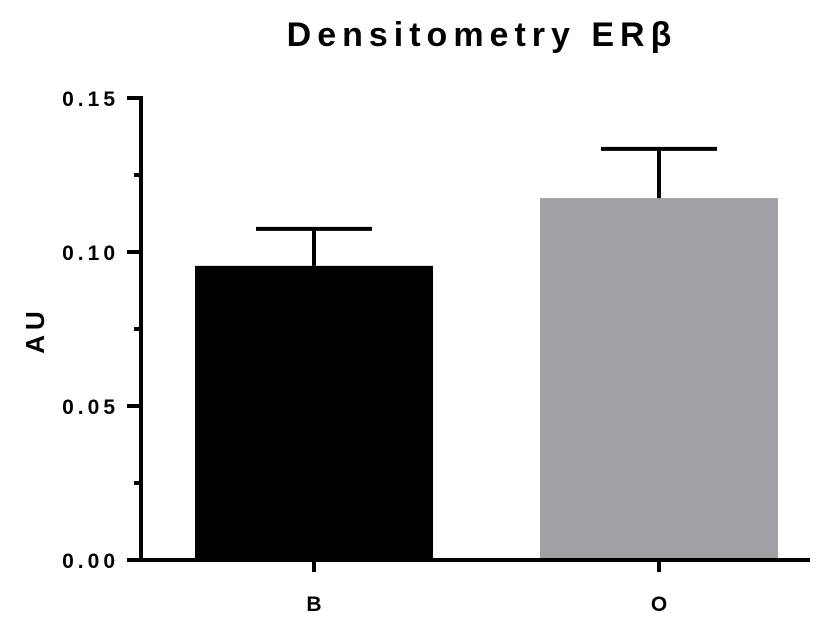  What do you see at coordinates (659, 604) in the screenshot?
I see `x-tick-label-o: O` at bounding box center [659, 604].